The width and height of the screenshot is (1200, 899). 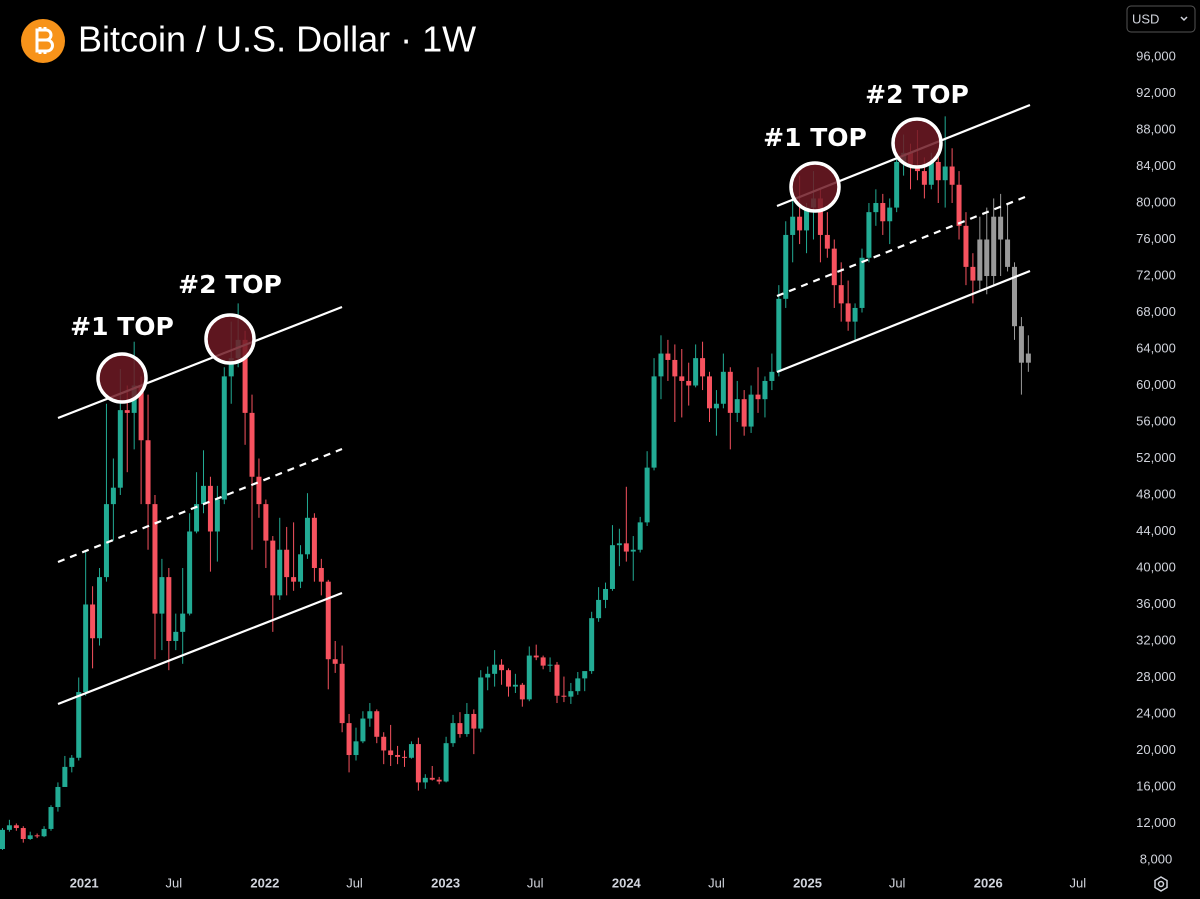 What do you see at coordinates (1156, 712) in the screenshot?
I see `y-tick-label: 24,000` at bounding box center [1156, 712].